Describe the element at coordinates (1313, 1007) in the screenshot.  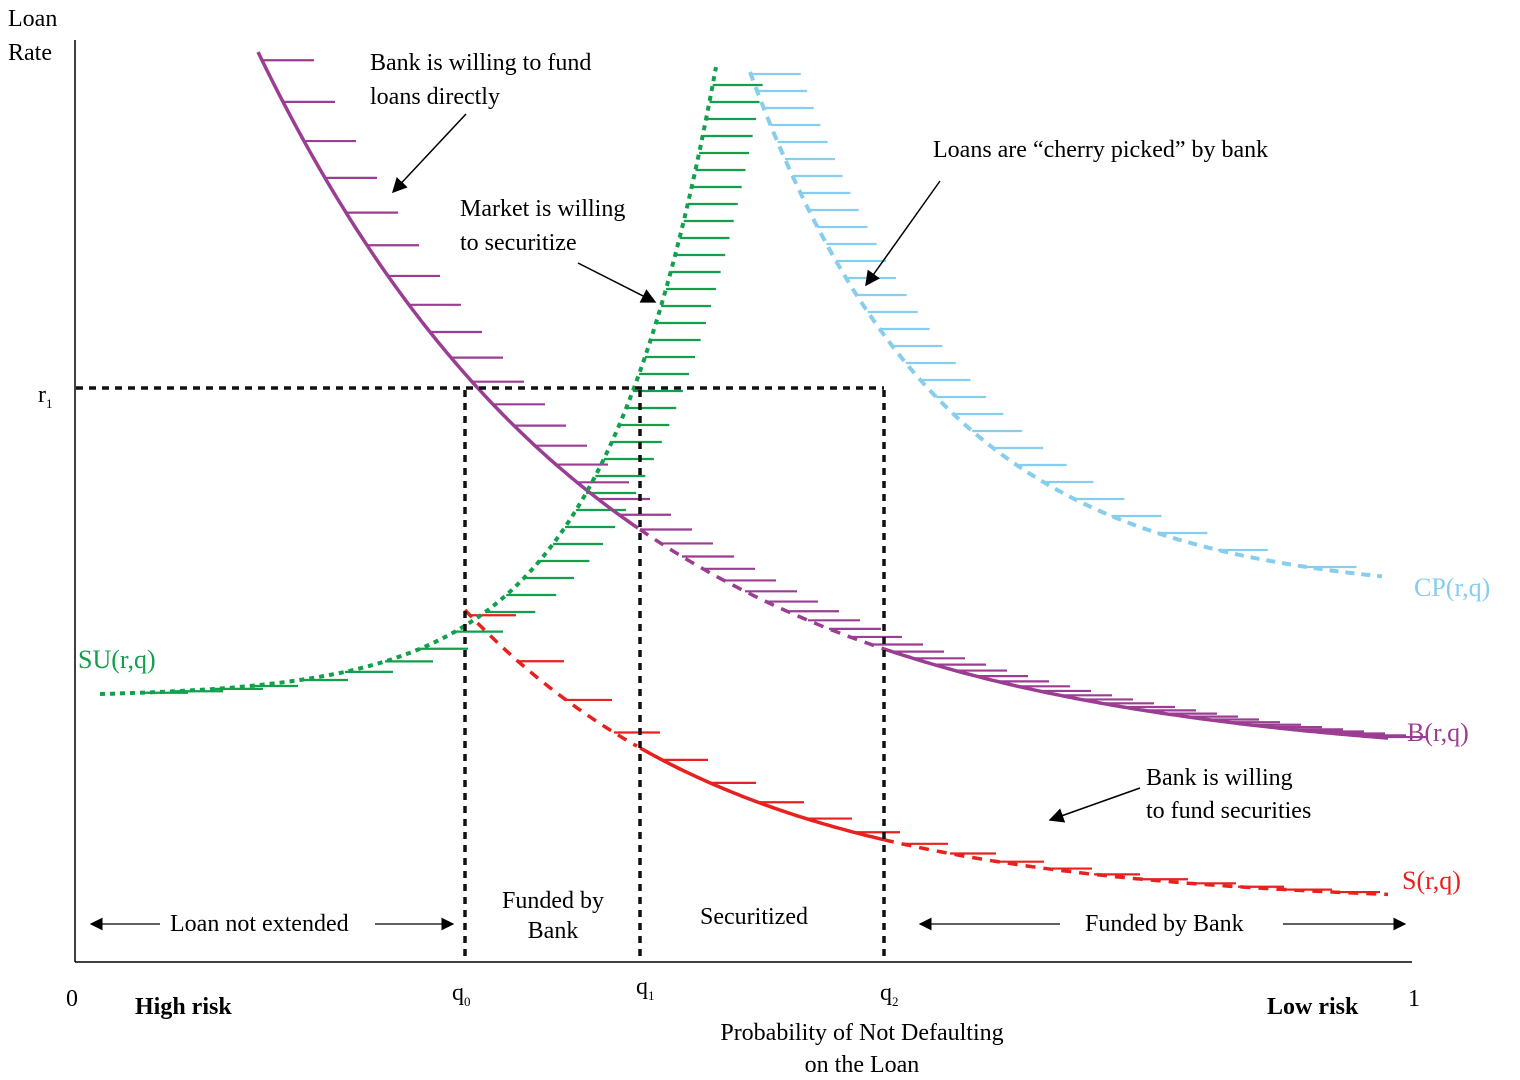
I see `low-risk-label: Low risk` at that location.